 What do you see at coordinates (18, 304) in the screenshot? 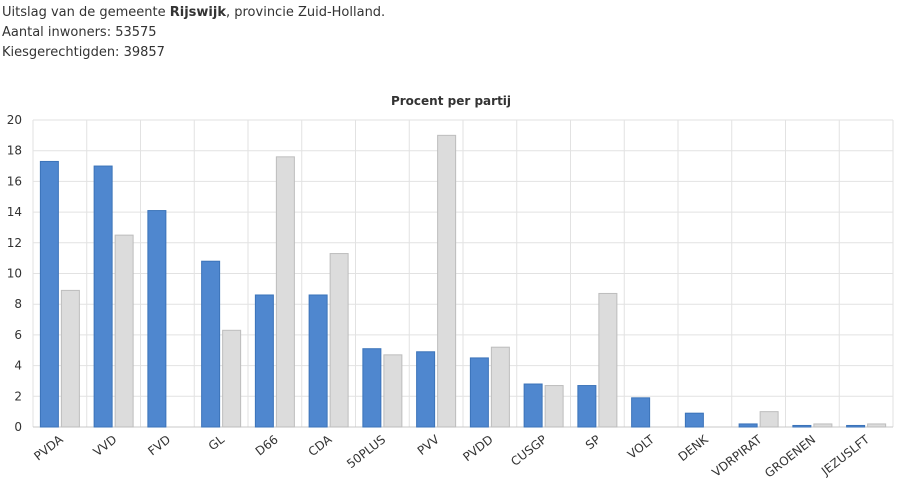
I see `y-tick-label: 8` at bounding box center [18, 304].